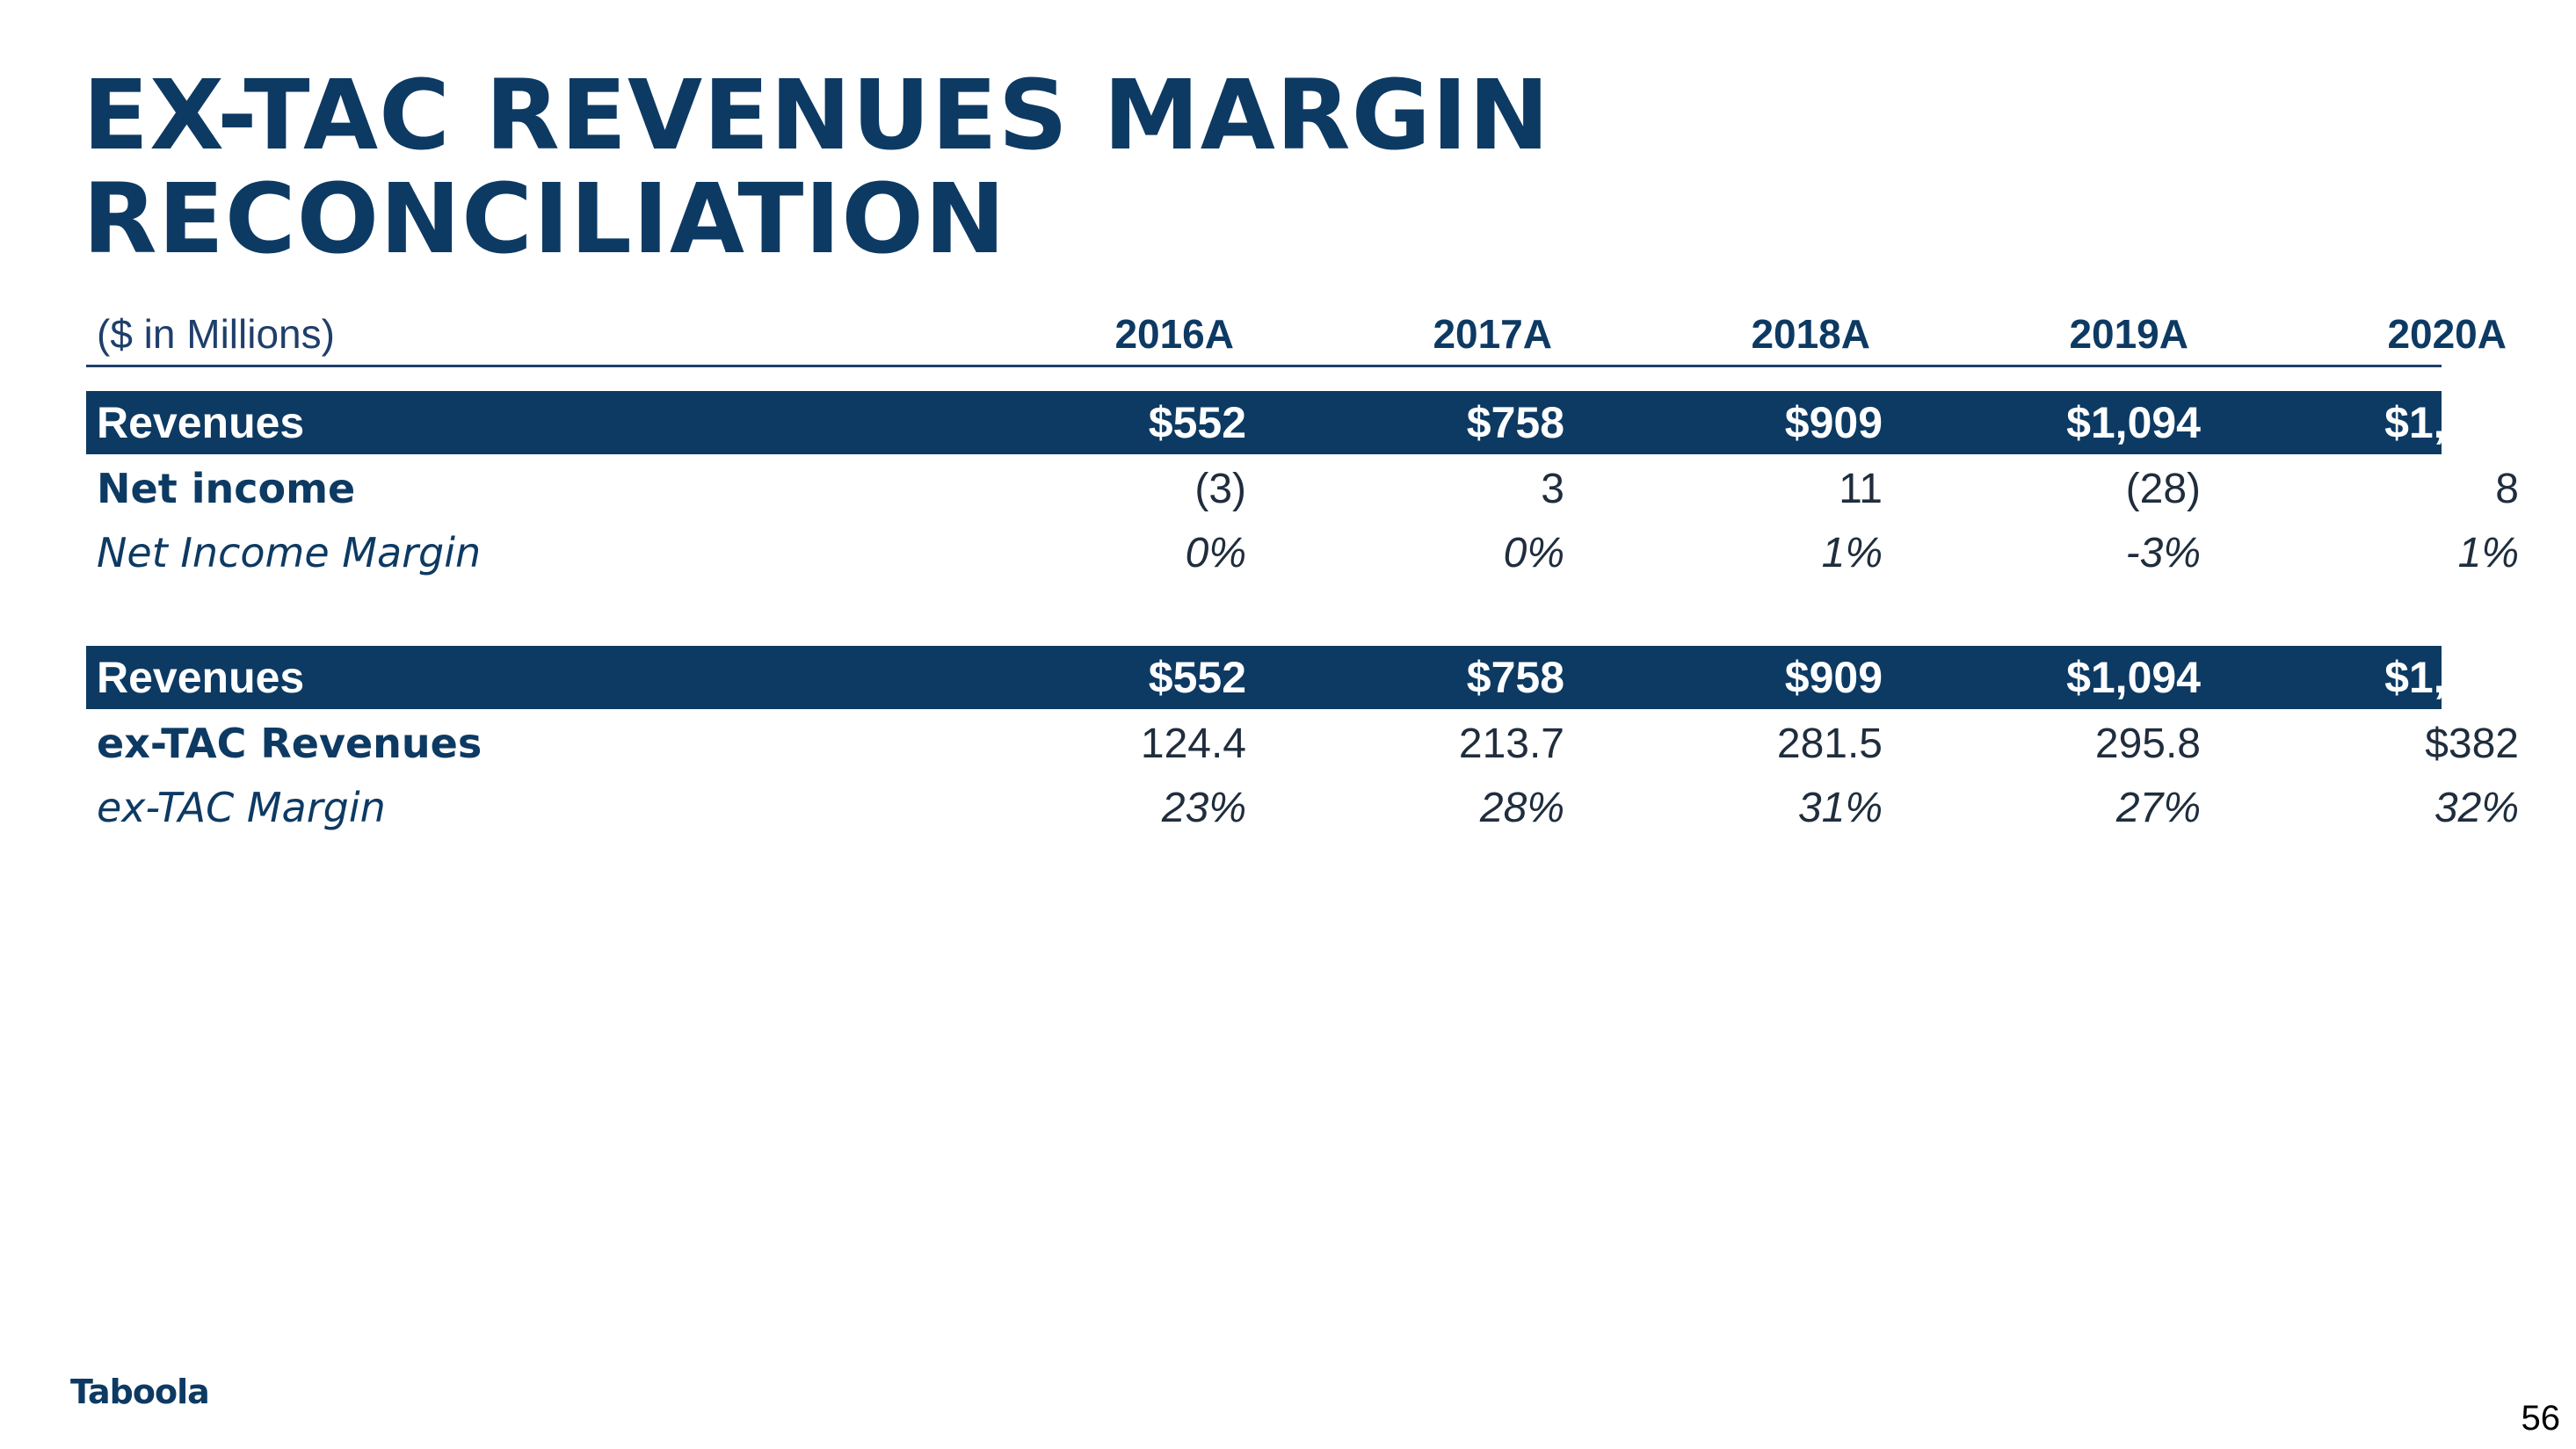 This screenshot has height=1449, width=2576. Describe the element at coordinates (1861, 488) in the screenshot. I see `table-cell: 11` at that location.